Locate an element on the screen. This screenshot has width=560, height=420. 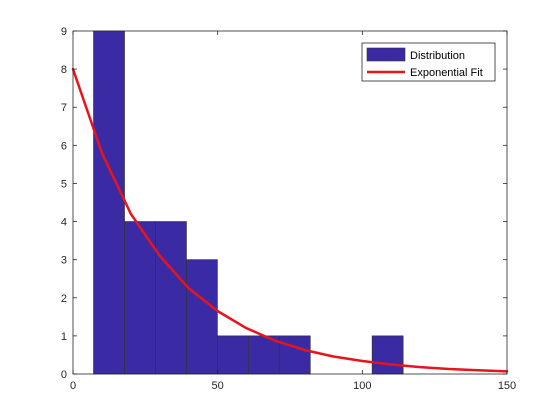
y-tick-label: 2 is located at coordinates (64, 299).